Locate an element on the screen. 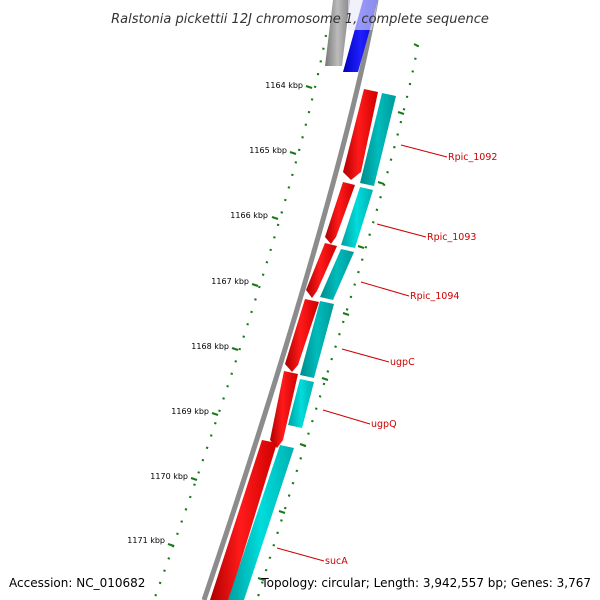 The height and width of the screenshot is (600, 600). cds-arrow-ugpq is located at coordinates (284, 409).